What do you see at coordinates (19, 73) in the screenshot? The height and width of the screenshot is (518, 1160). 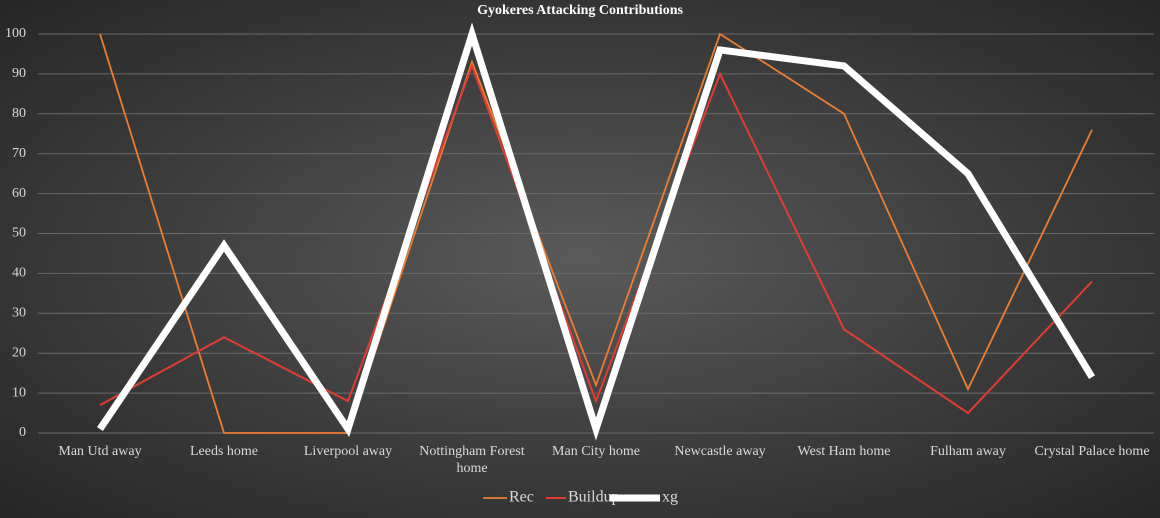 I see `y-tick-label: 90` at bounding box center [19, 73].